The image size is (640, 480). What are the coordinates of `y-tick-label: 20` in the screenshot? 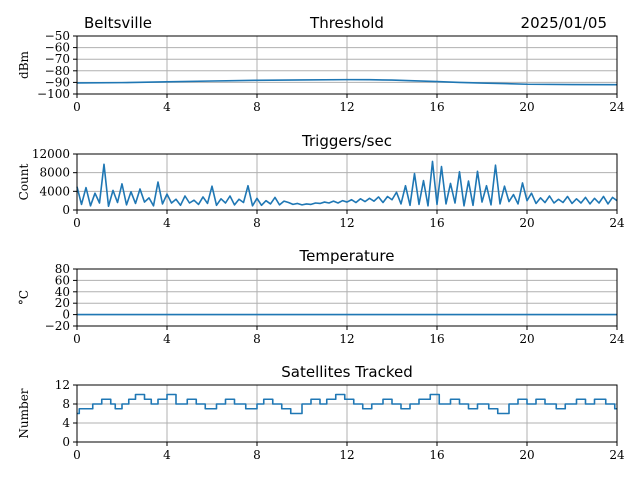 It's located at (62, 303).